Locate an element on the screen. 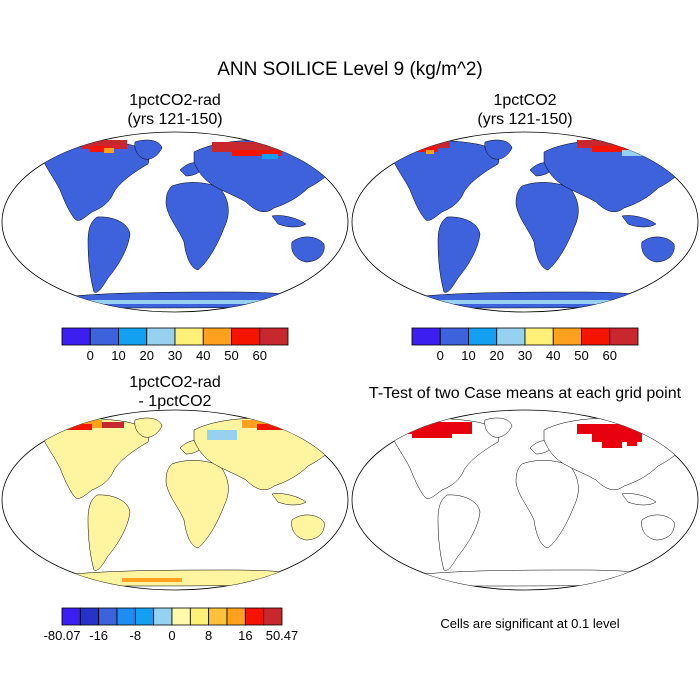 Image resolution: width=700 pixels, height=700 pixels. significance-note: Cells are significant at 0.1 level is located at coordinates (530, 623).